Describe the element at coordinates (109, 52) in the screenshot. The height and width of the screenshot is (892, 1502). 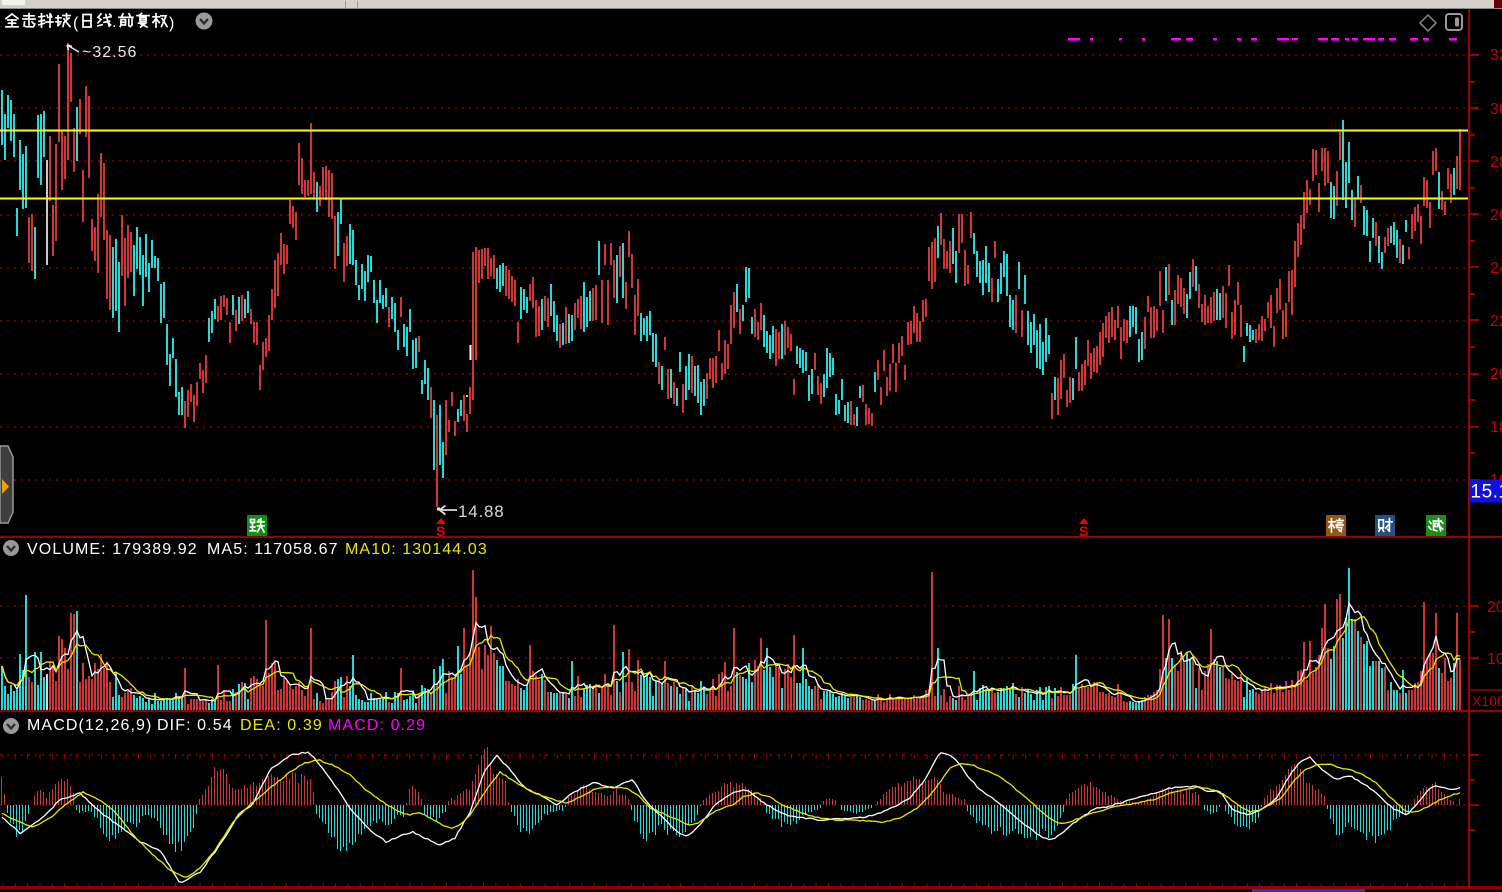
I see `svg-text: ~32.56` at that location.